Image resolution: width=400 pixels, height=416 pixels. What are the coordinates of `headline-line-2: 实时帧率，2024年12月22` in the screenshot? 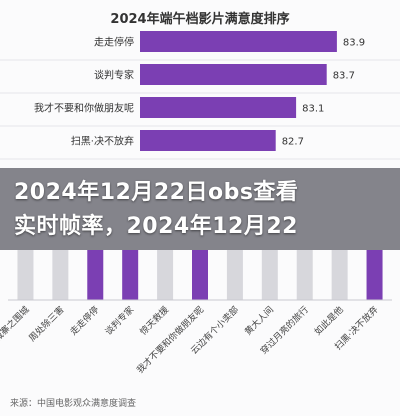 It's located at (156, 226).